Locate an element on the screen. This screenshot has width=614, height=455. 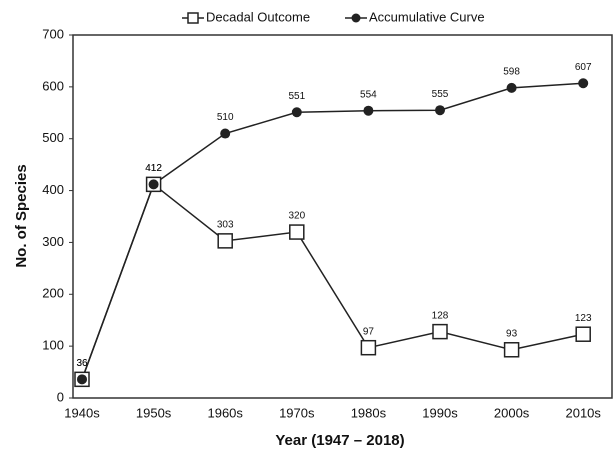
y-axis-title: No. of Species is located at coordinates (21, 215).